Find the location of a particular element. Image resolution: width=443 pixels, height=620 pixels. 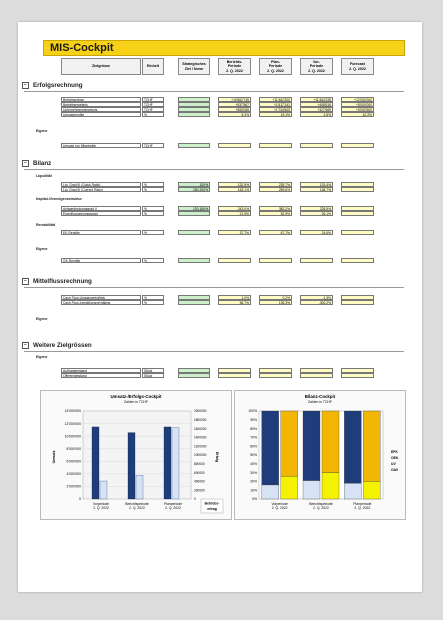

cell-plan: 15.1% is located at coordinates (275, 114).